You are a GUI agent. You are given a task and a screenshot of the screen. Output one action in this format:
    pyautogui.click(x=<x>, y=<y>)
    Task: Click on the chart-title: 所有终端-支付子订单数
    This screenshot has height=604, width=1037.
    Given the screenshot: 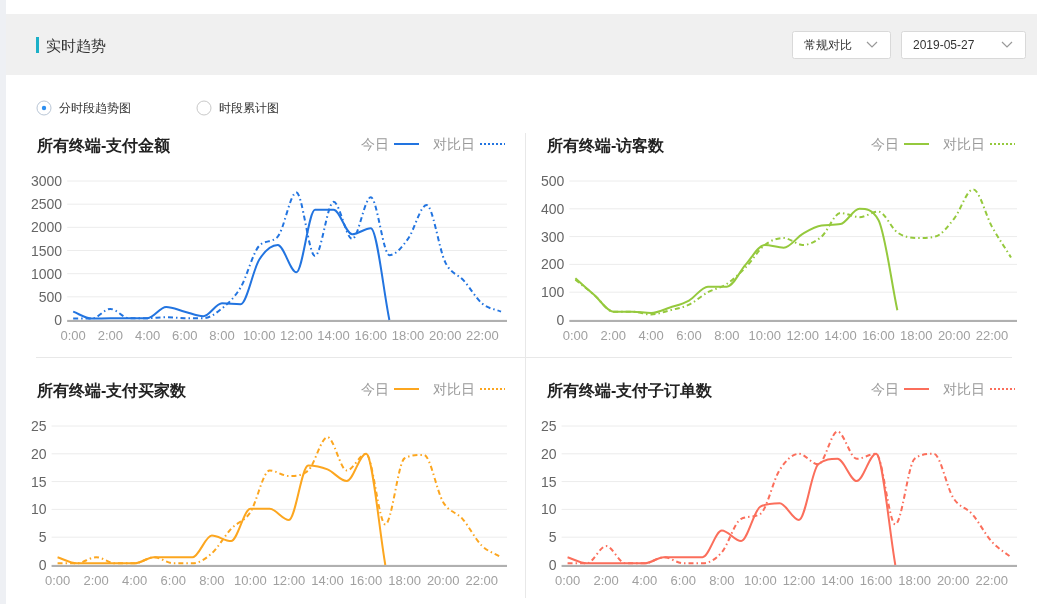 What is the action you would take?
    pyautogui.click(x=630, y=390)
    